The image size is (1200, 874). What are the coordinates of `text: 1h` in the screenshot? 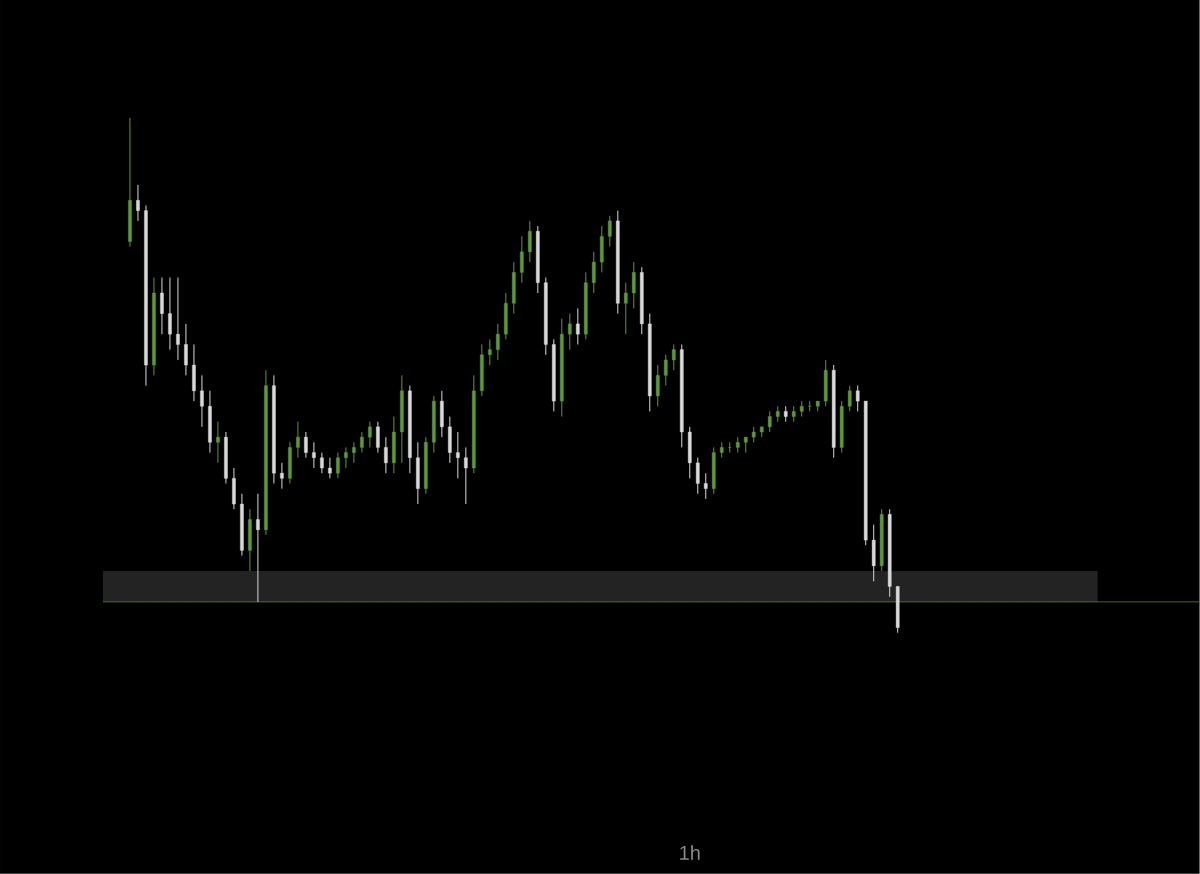 It's located at (690, 852).